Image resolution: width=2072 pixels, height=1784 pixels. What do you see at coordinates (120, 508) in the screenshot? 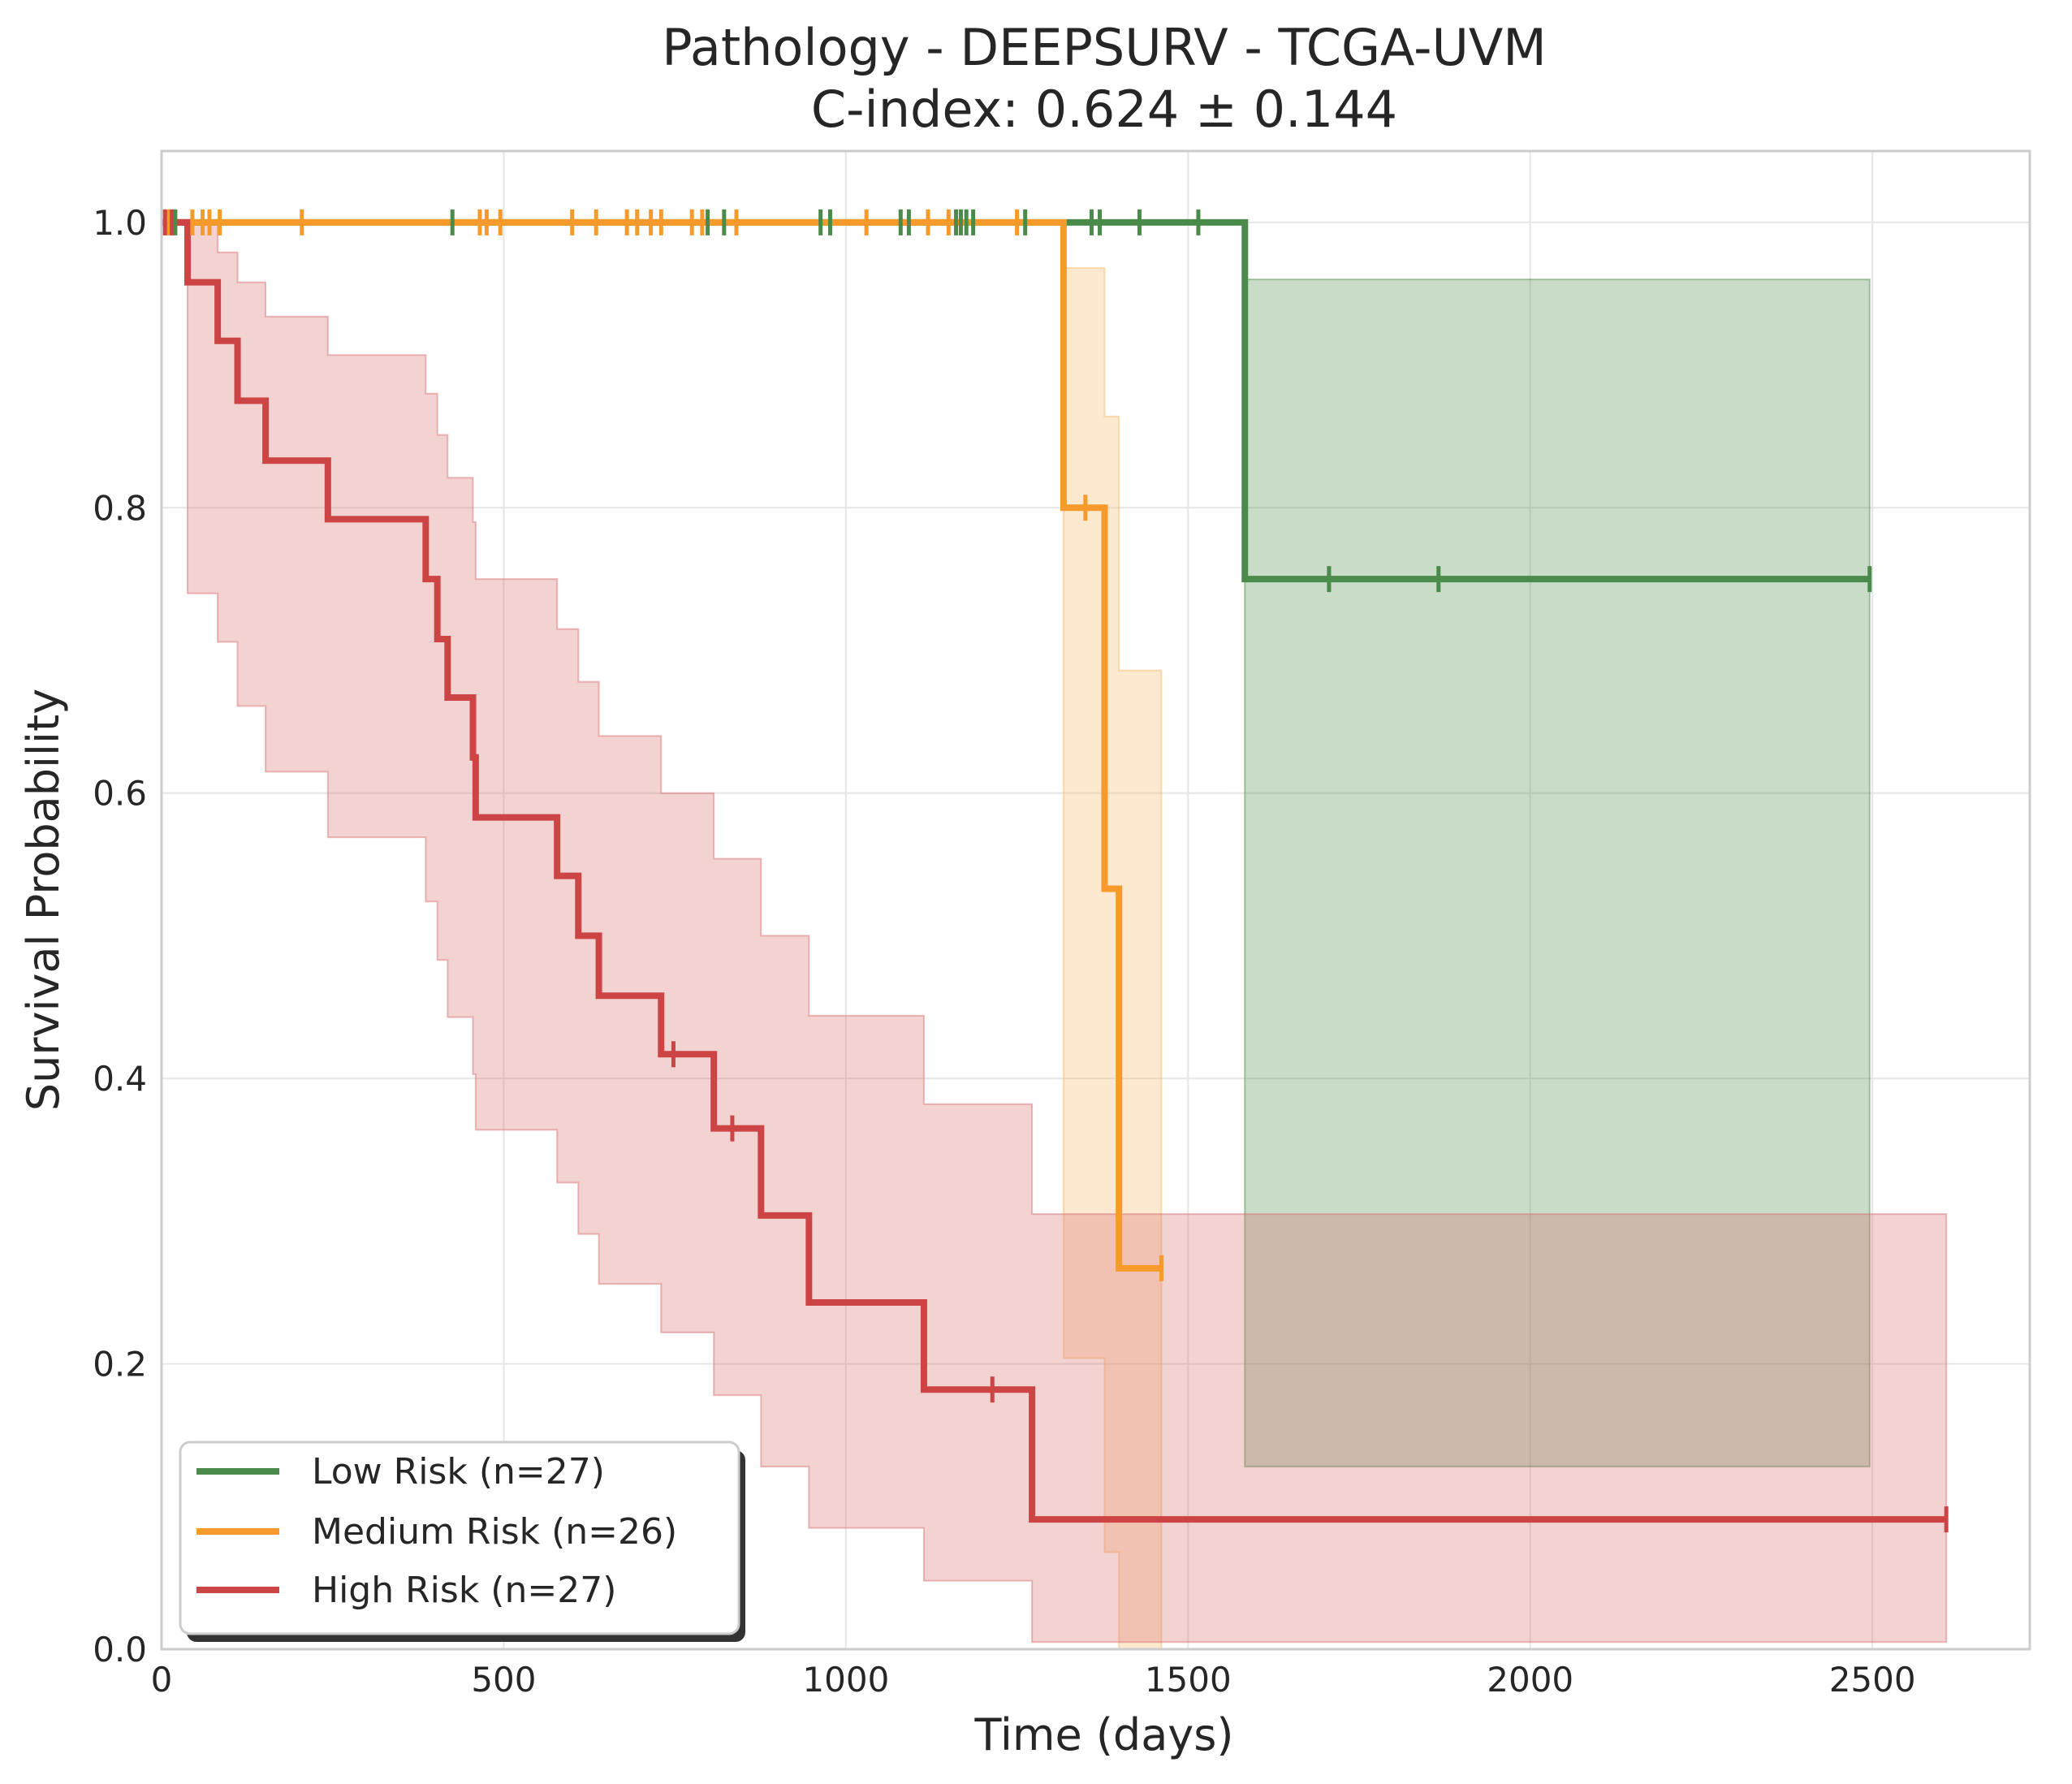
I see `y-tick-label: 0.8` at bounding box center [120, 508].